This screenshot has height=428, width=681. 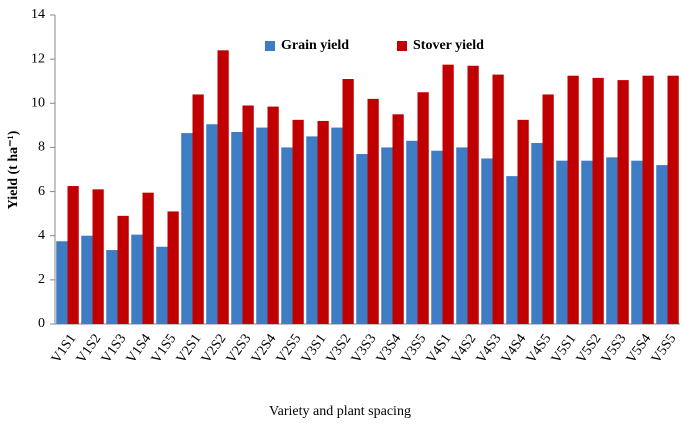 I want to click on x-tick-label: V3S2, so click(x=339, y=349).